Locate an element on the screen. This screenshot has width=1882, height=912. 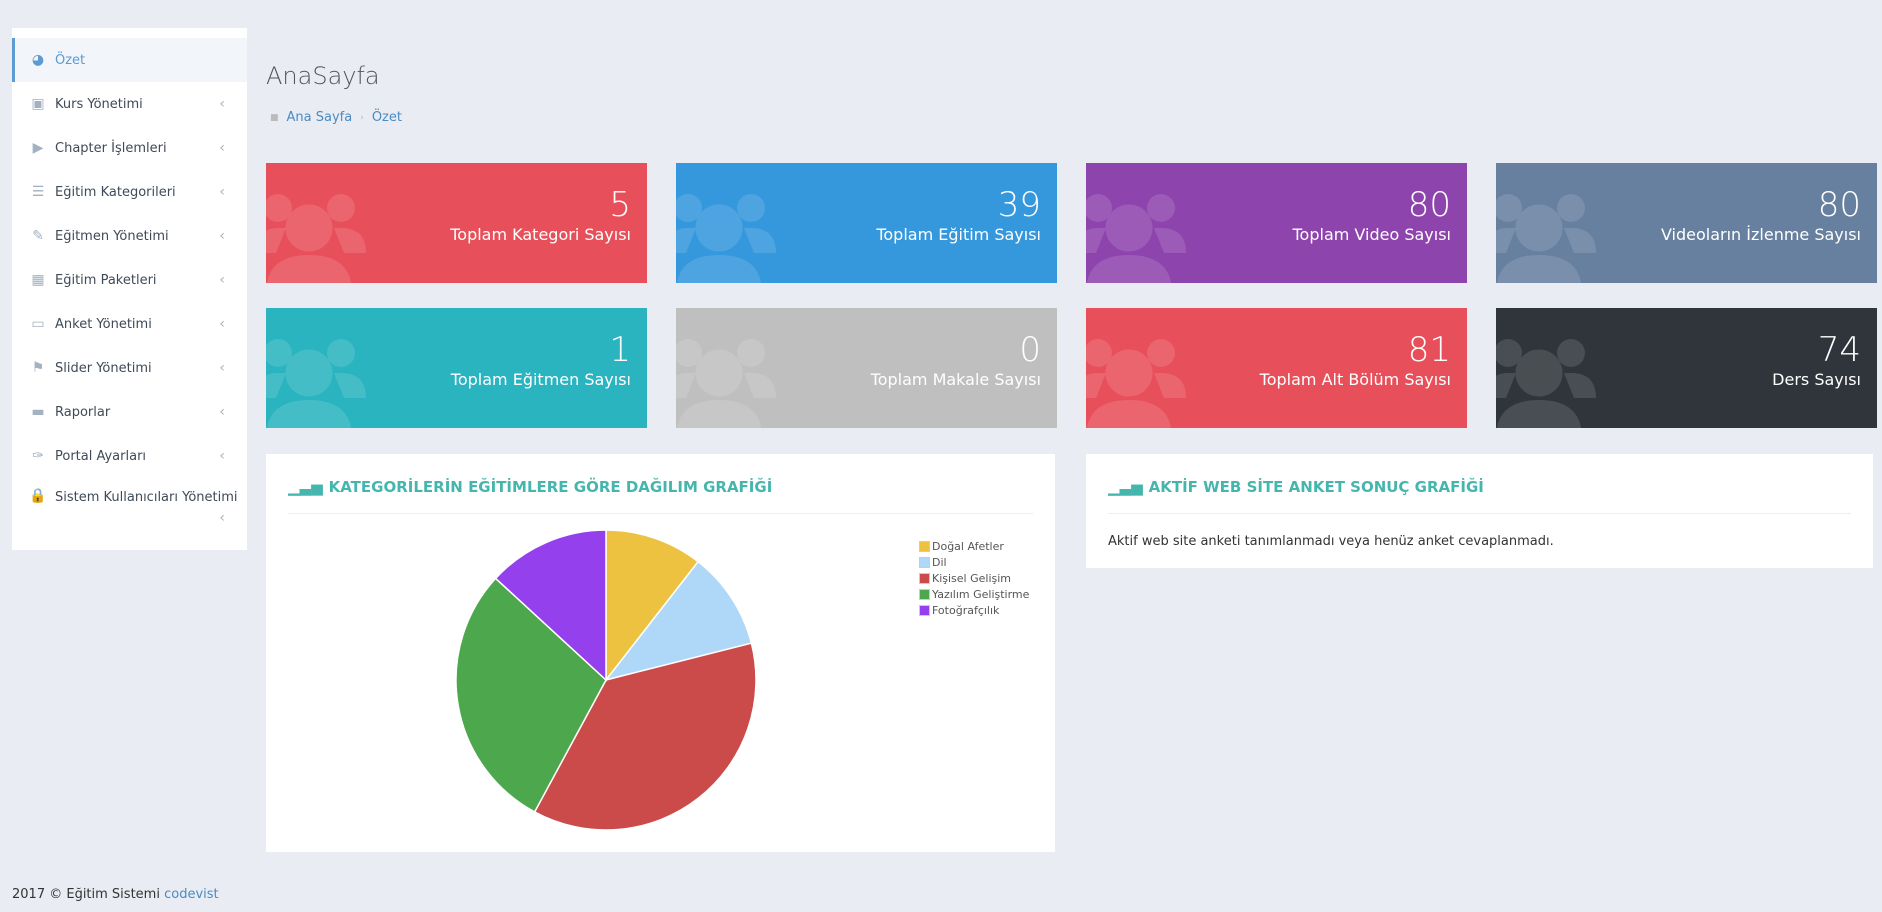
sidebar-item: ▣ Kurs Yönetimi ‹ is located at coordinates (129, 104).